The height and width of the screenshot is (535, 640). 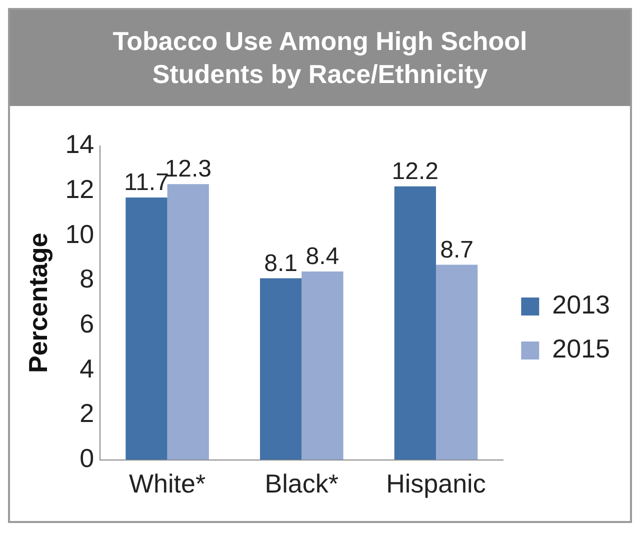 I want to click on legend-label: 2013, so click(x=581, y=305).